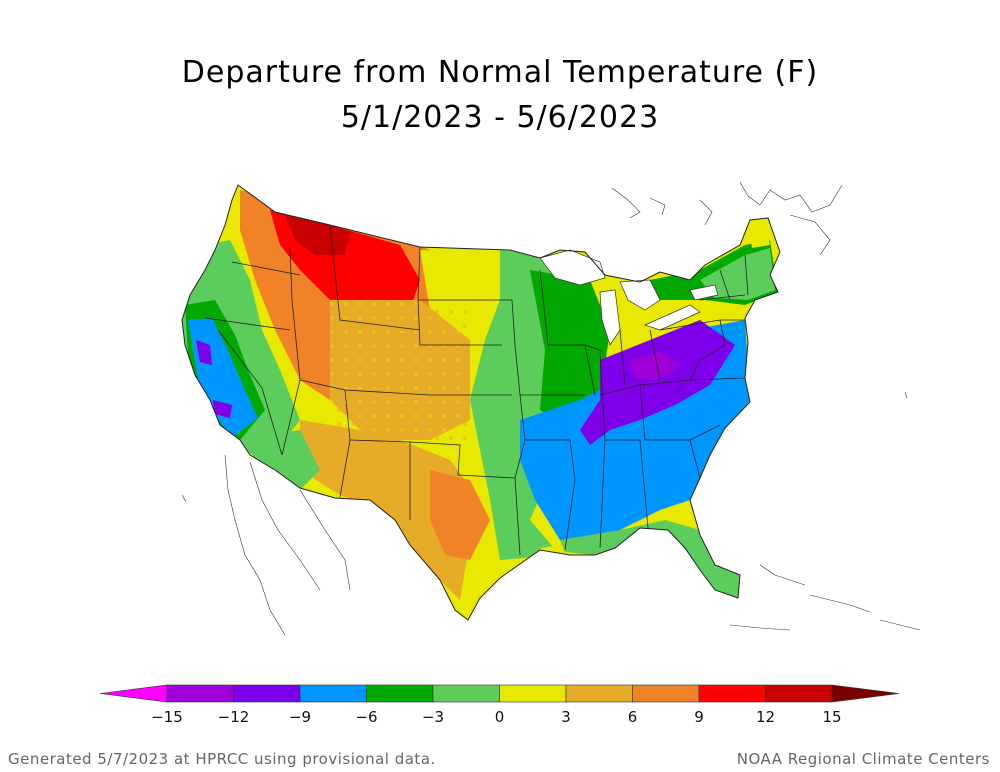 The height and width of the screenshot is (772, 1000). I want to click on legend-tick-label: 15, so click(831, 717).